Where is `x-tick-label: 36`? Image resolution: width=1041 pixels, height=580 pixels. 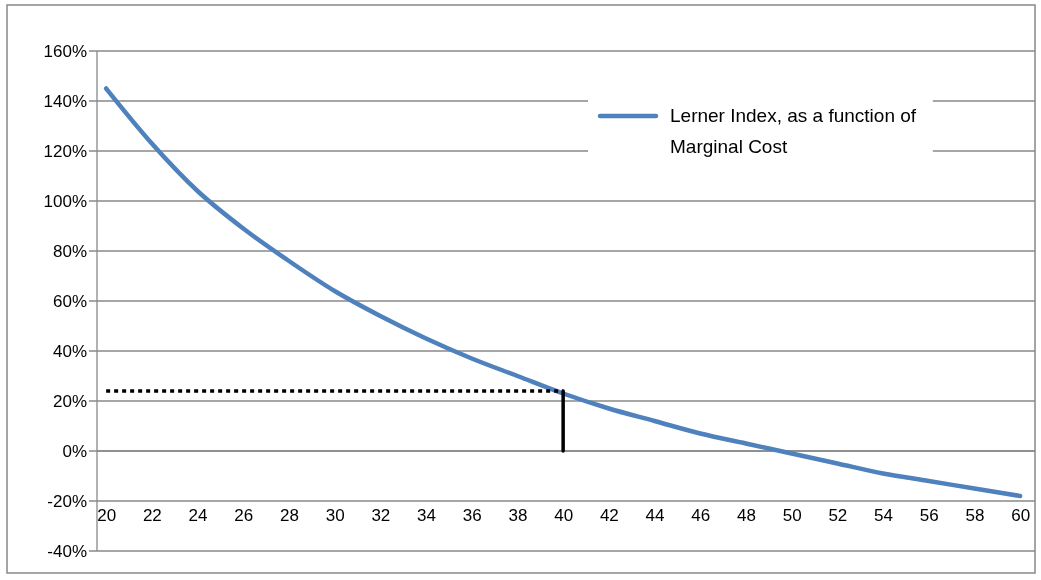
x-tick-label: 36 is located at coordinates (472, 516).